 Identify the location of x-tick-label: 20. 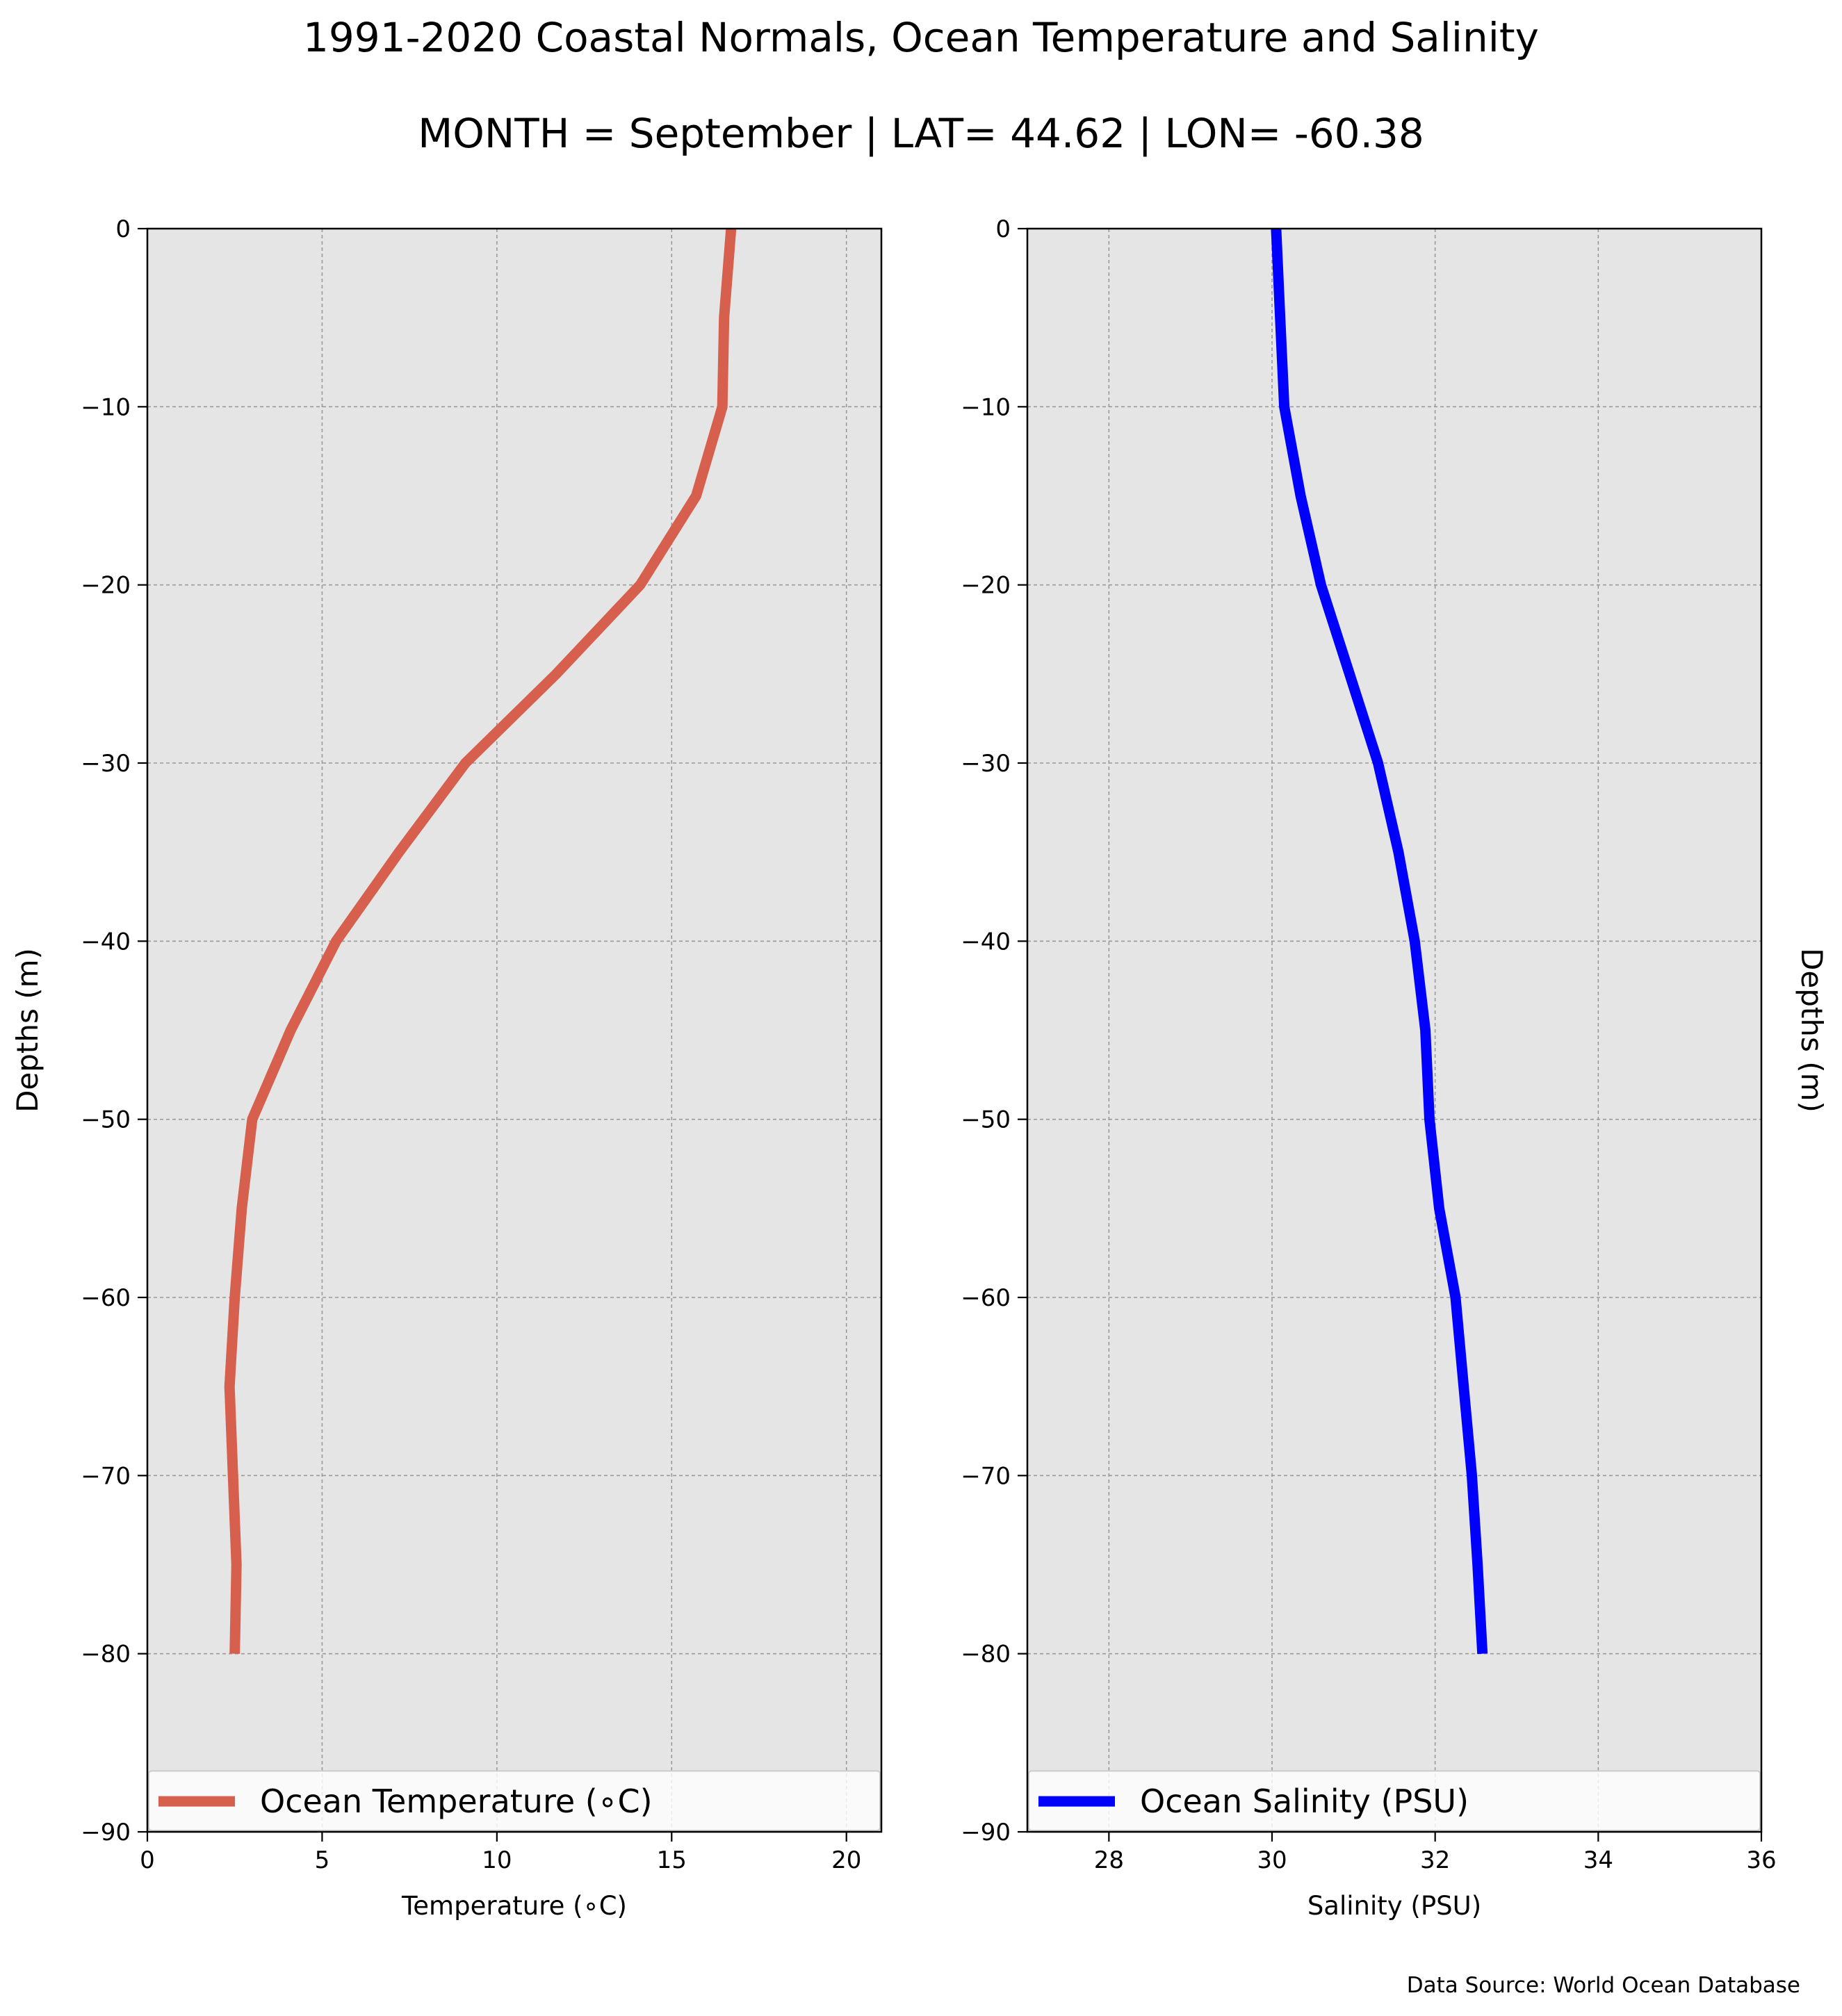
(846, 1860).